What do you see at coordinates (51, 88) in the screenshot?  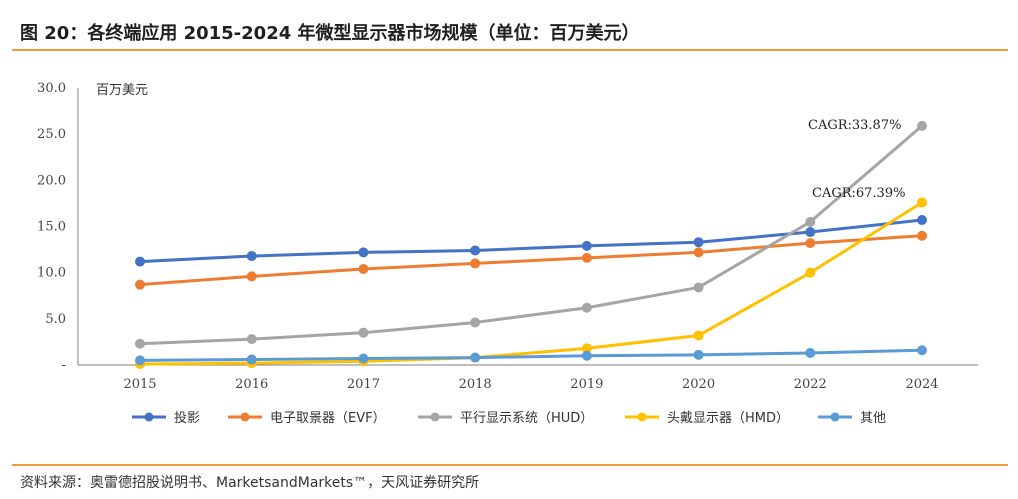 I see `y-tick-label: 30.0` at bounding box center [51, 88].